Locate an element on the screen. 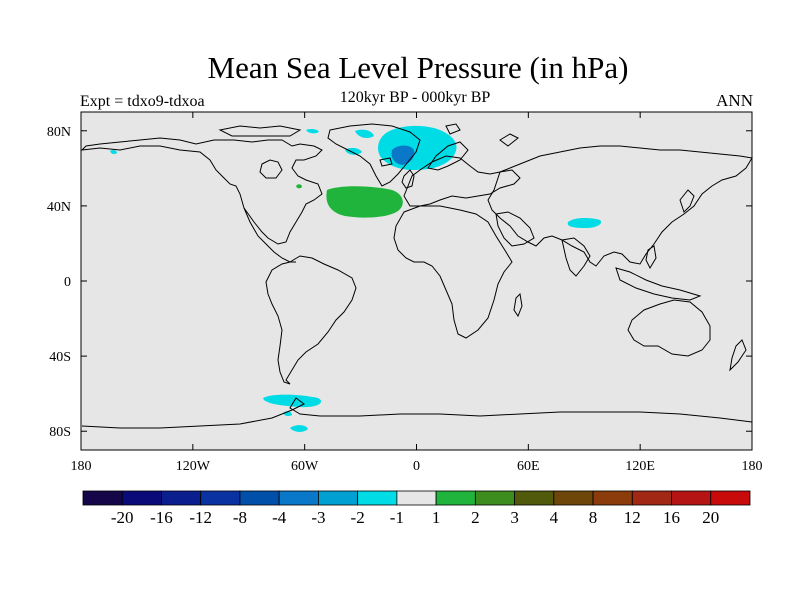  lon-tick-label: 120W is located at coordinates (193, 466).